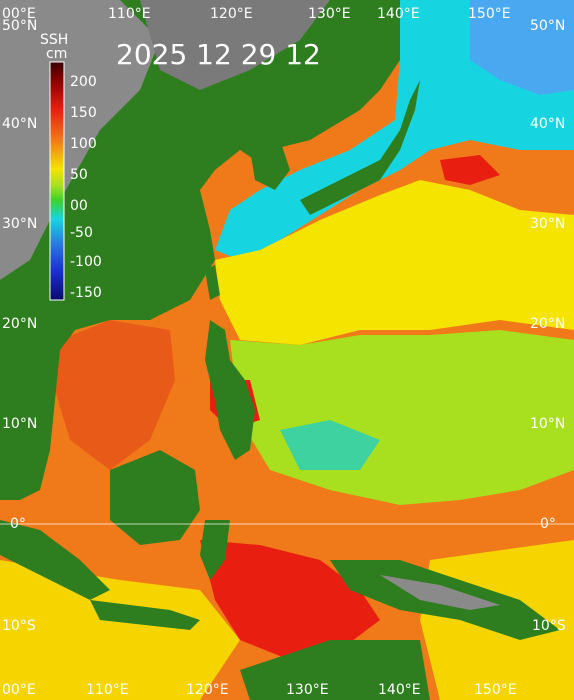  Describe the element at coordinates (71, 166) in the screenshot. I see `colorbar: SSH cm 200 150 100 50 00 -50 -100 -150` at that location.